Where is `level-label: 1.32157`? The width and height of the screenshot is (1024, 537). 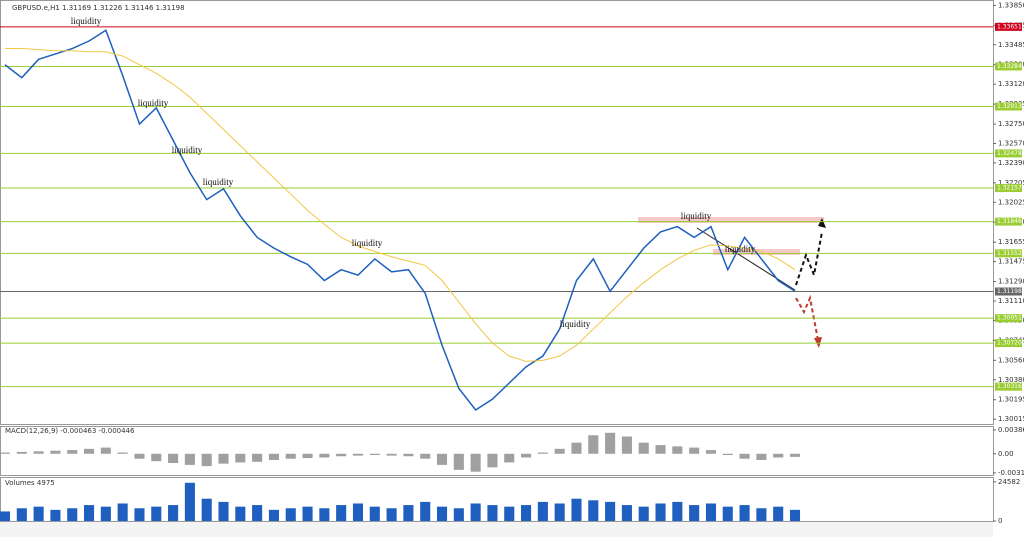 level-label: 1.32157 is located at coordinates (1009, 188).